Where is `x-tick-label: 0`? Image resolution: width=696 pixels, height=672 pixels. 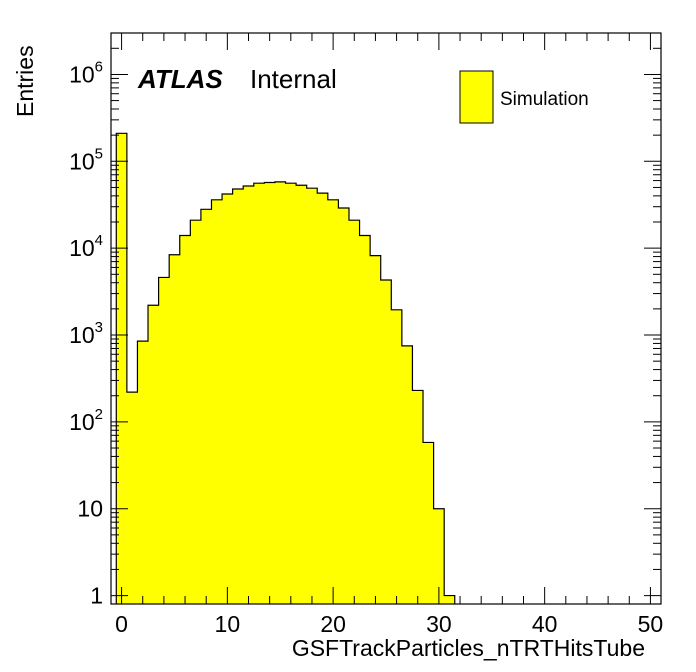 x-tick-label: 0 is located at coordinates (121, 624).